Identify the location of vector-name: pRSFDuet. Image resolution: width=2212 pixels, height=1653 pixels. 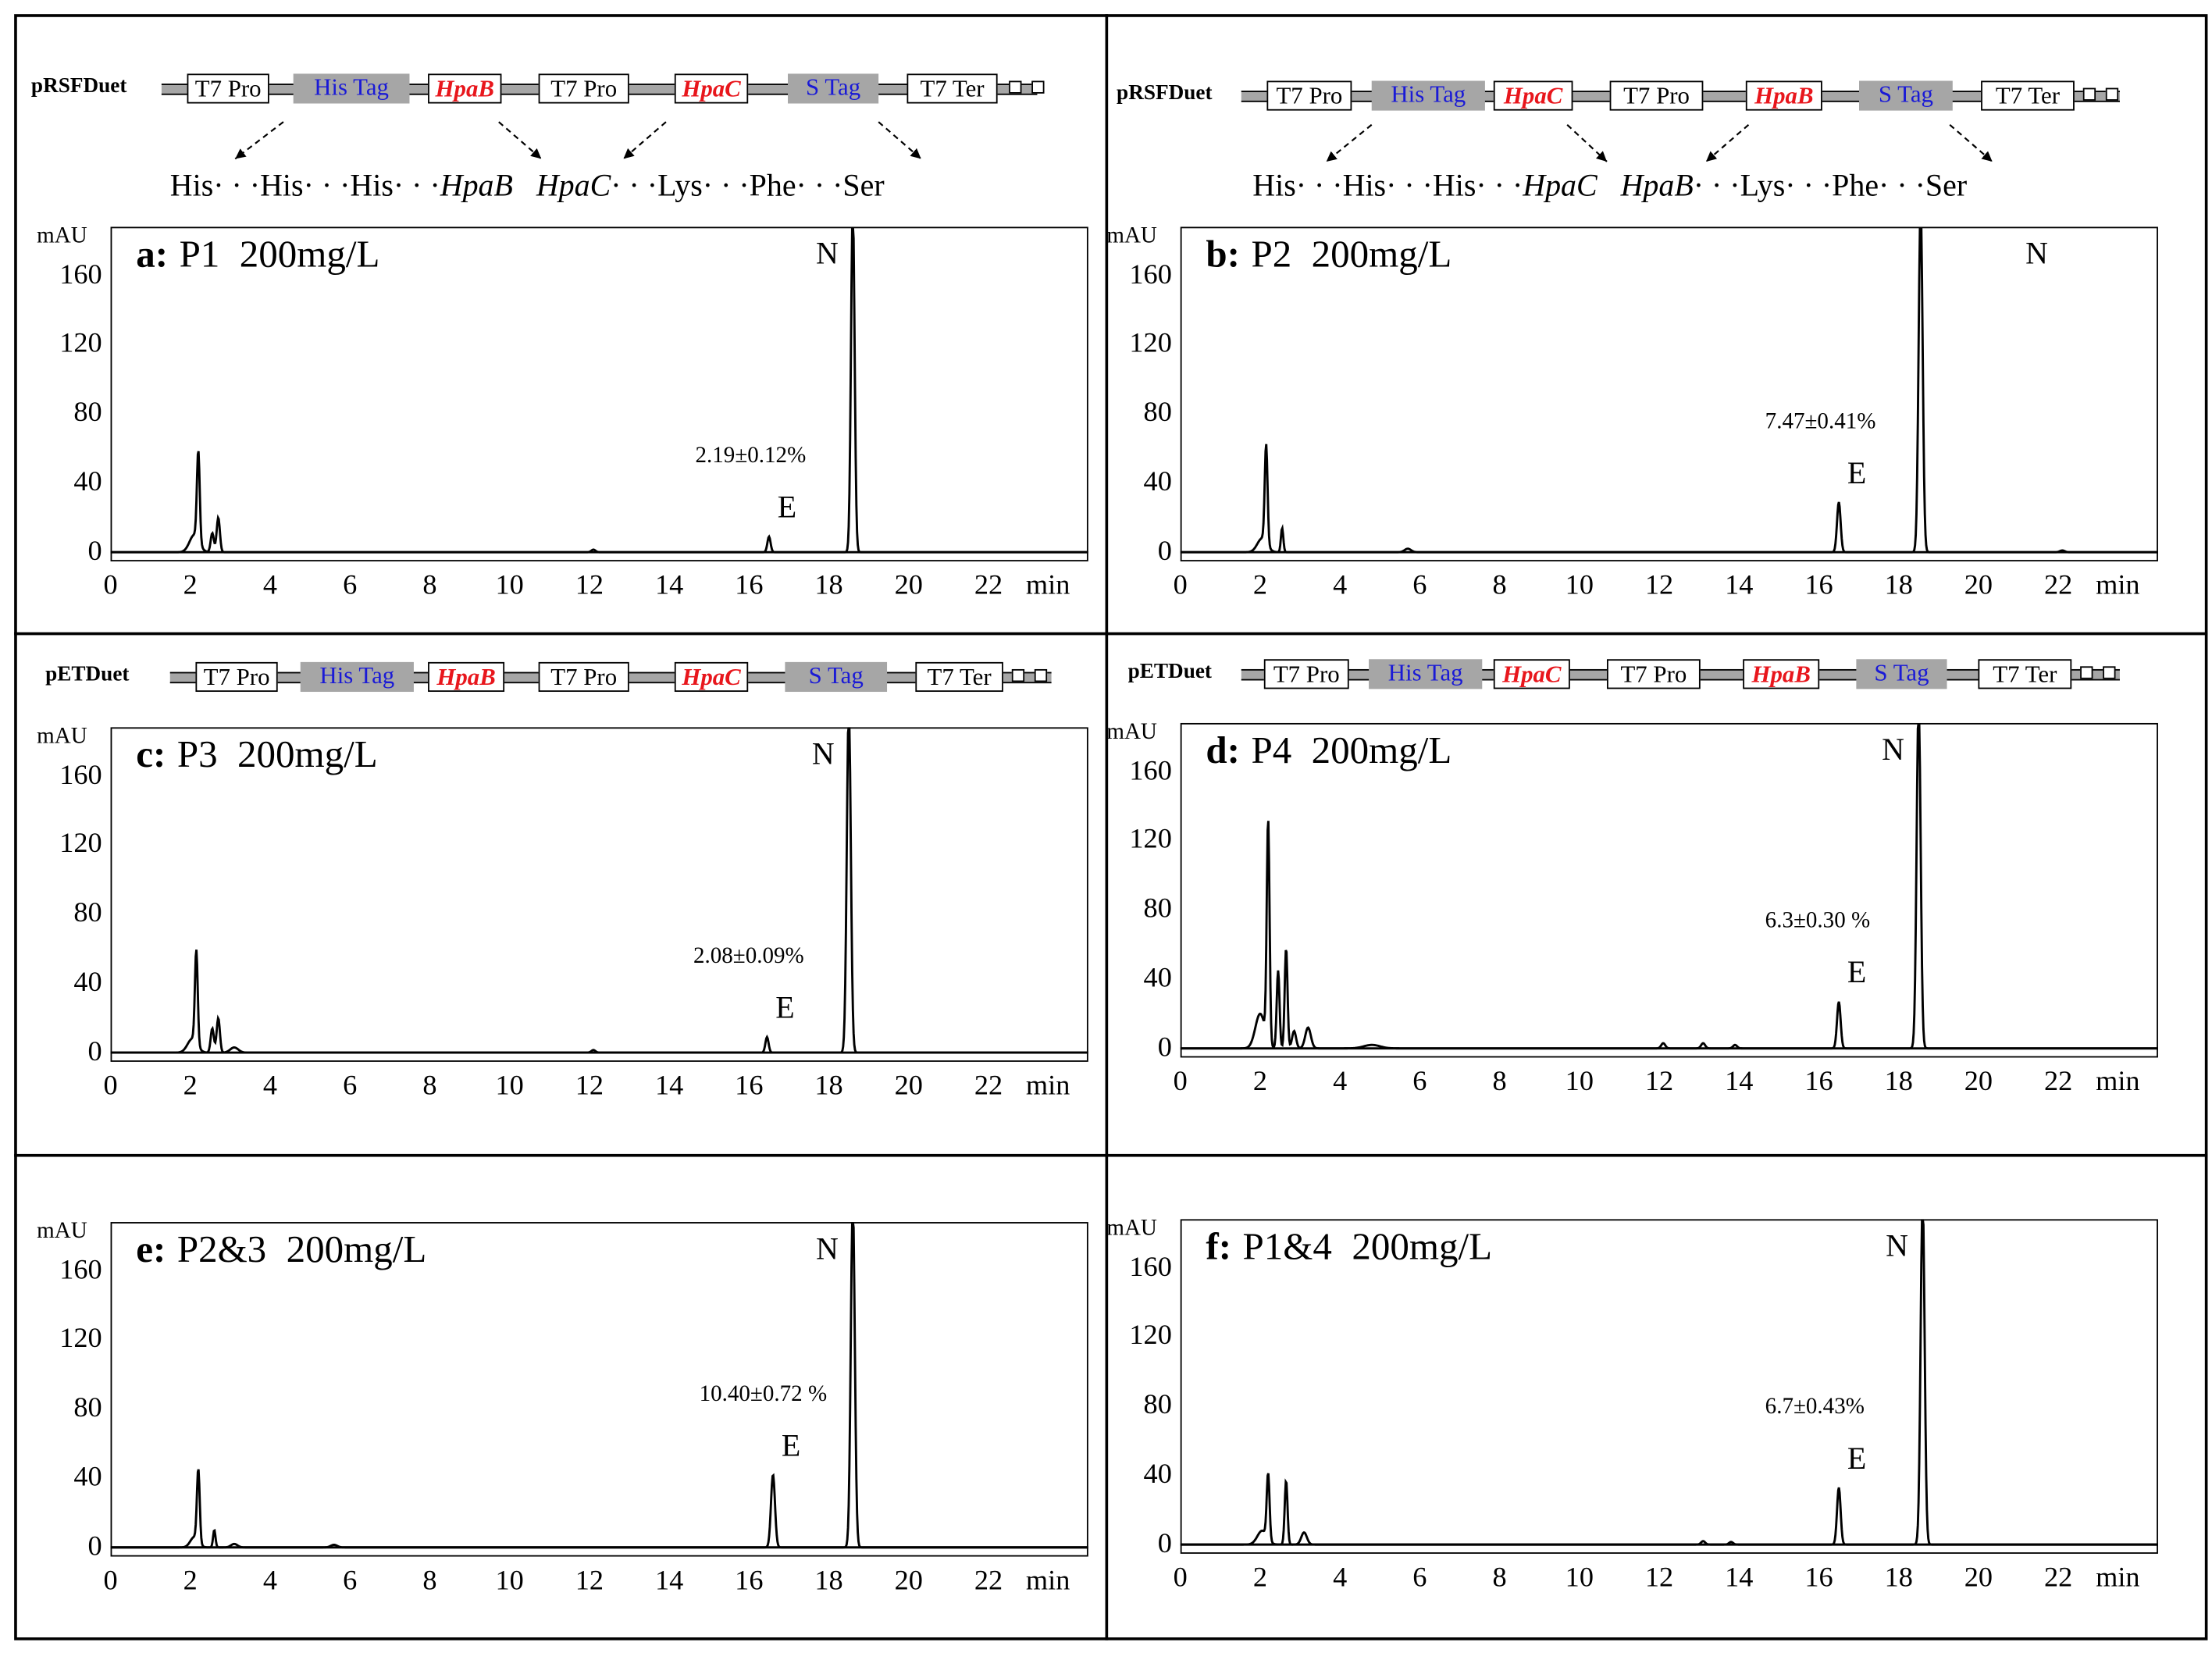
(78, 86).